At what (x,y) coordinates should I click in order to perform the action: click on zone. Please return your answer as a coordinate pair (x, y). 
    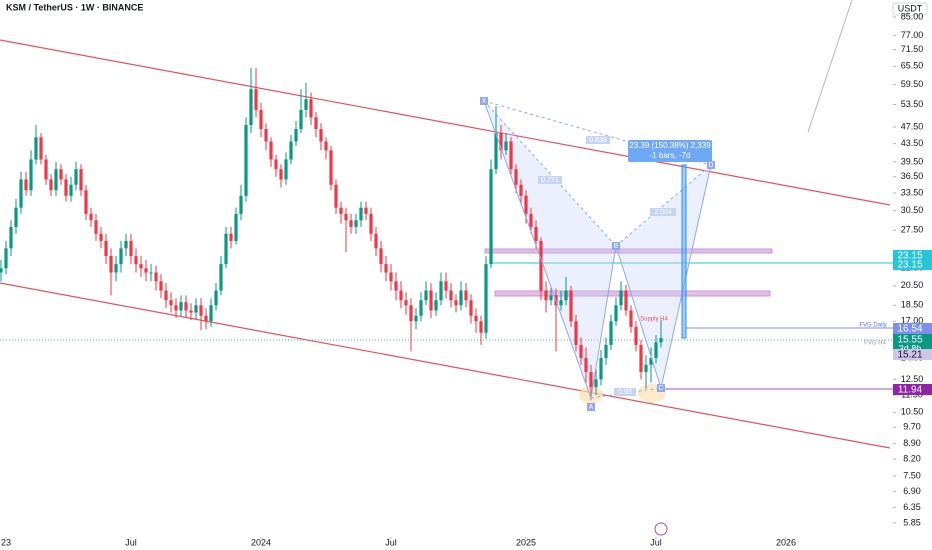
    Looking at the image, I should click on (628, 251).